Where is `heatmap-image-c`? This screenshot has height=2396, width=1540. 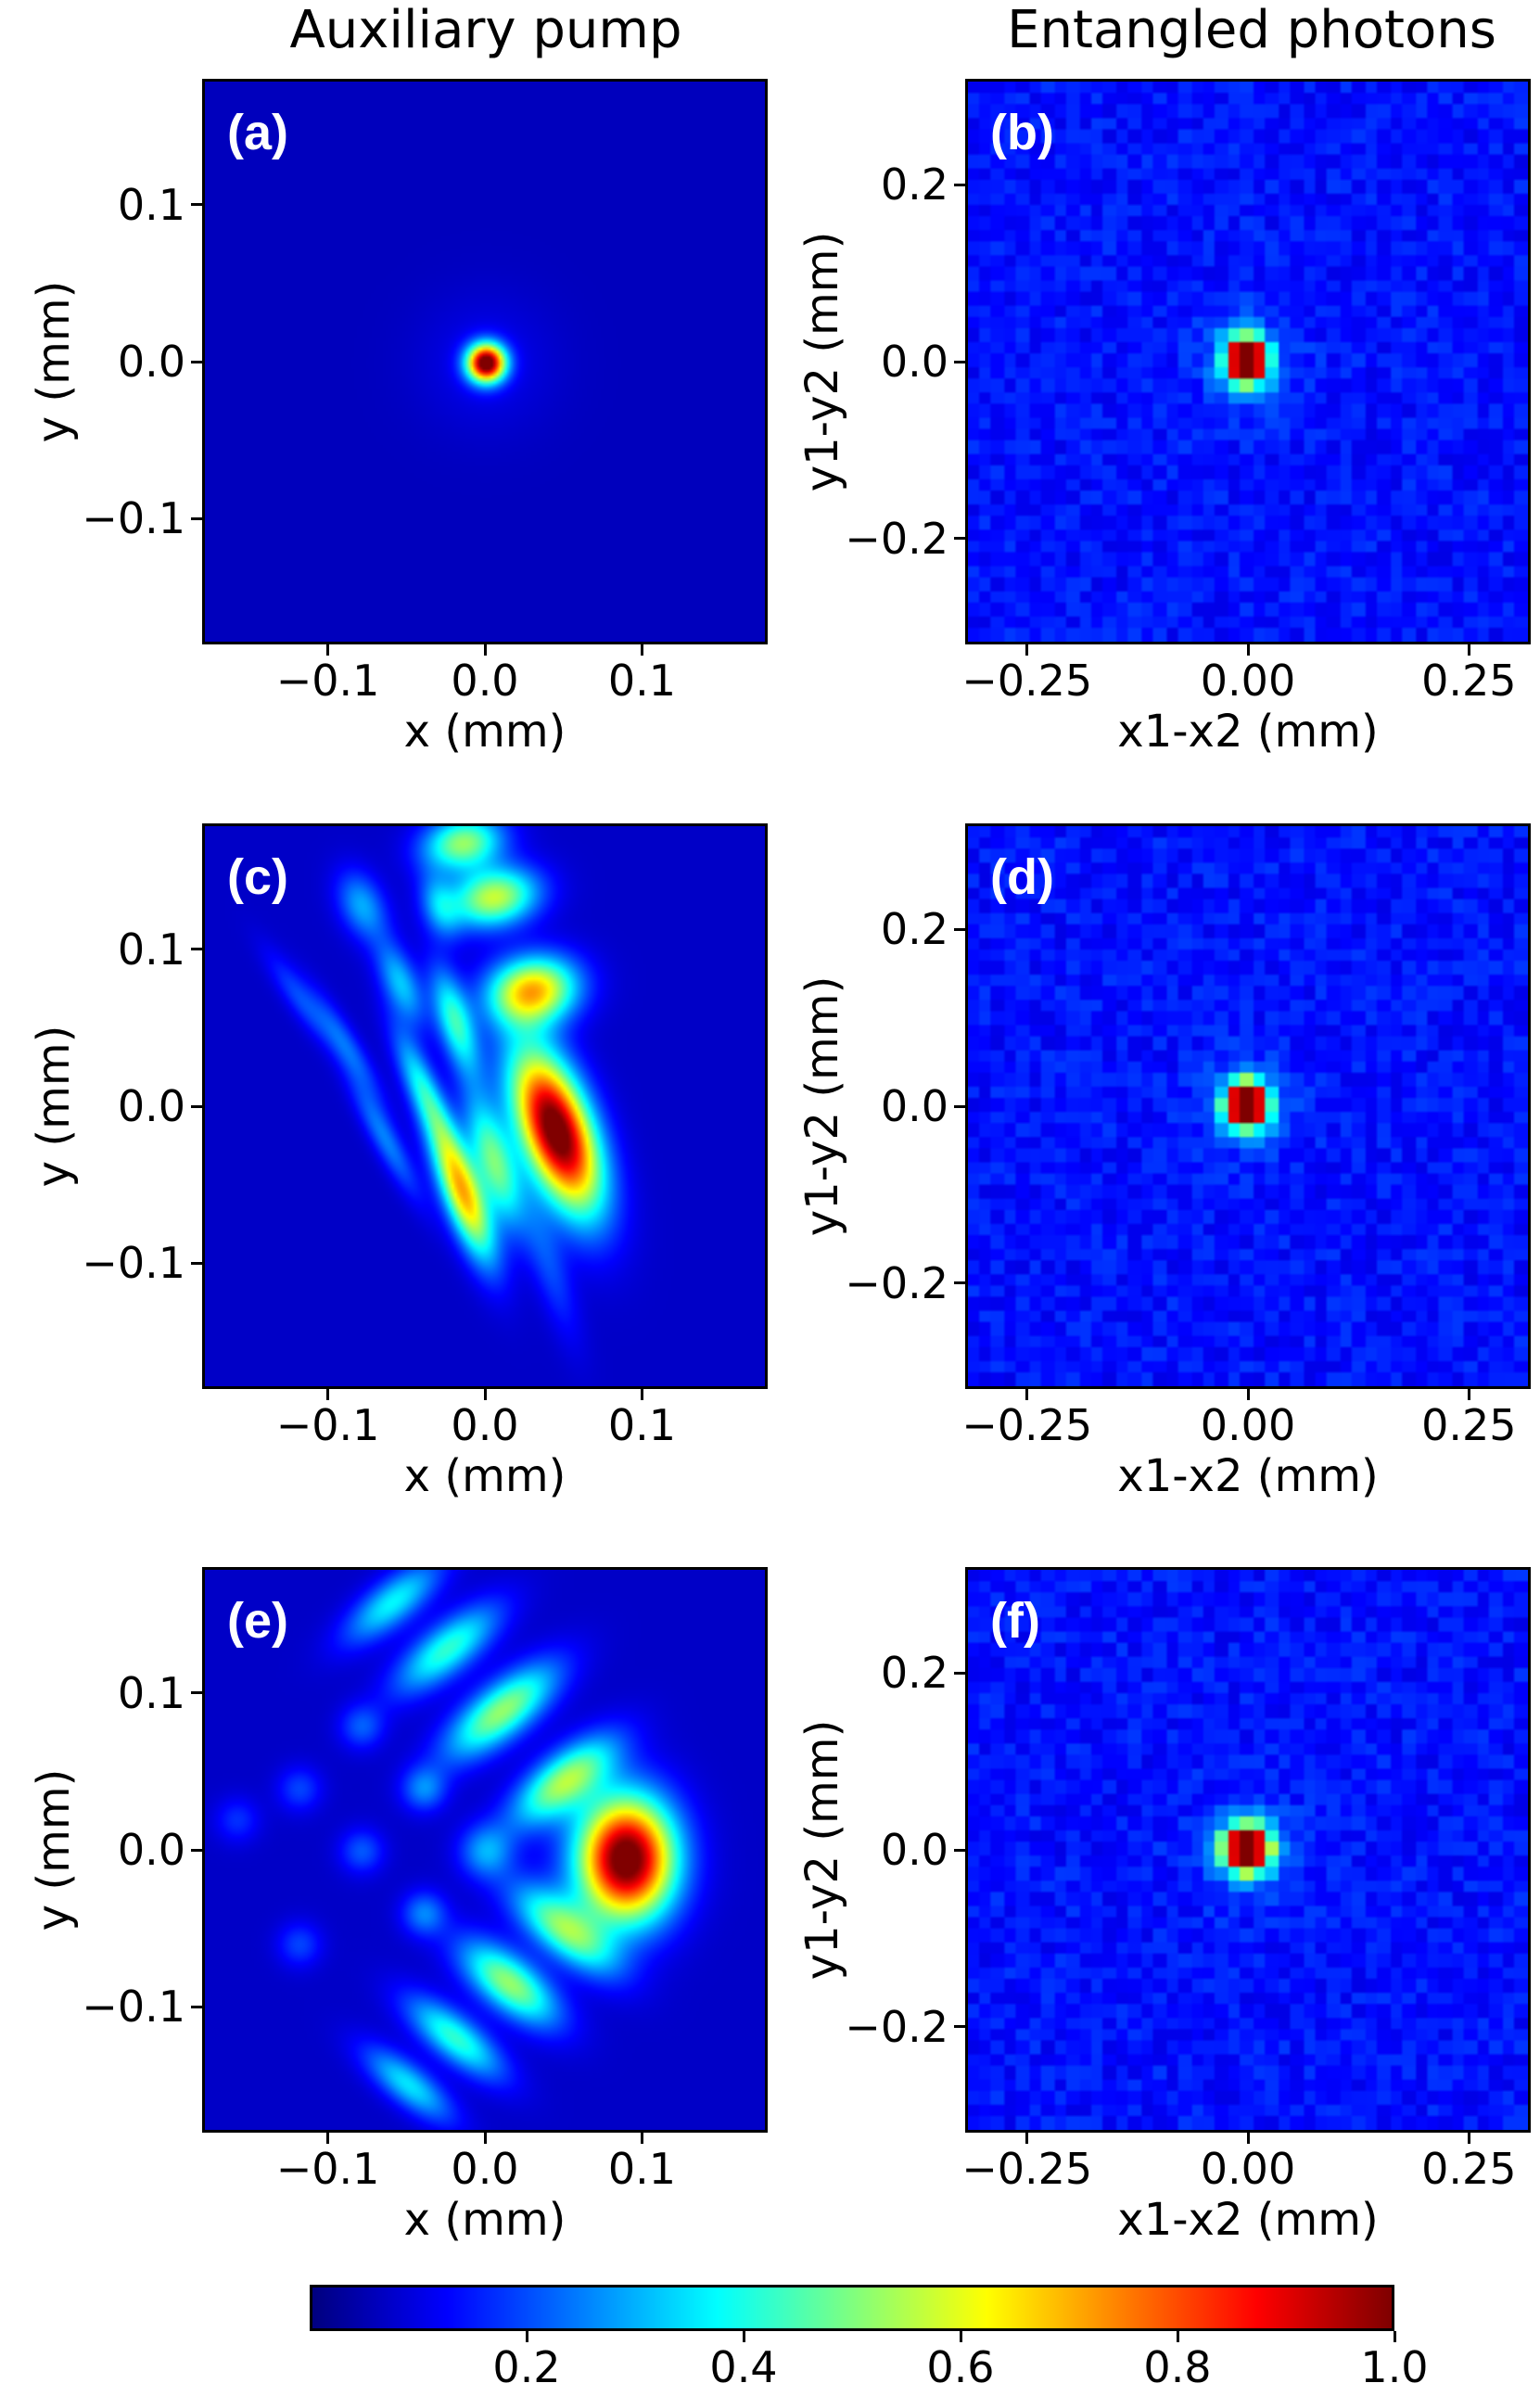 heatmap-image-c is located at coordinates (485, 1106).